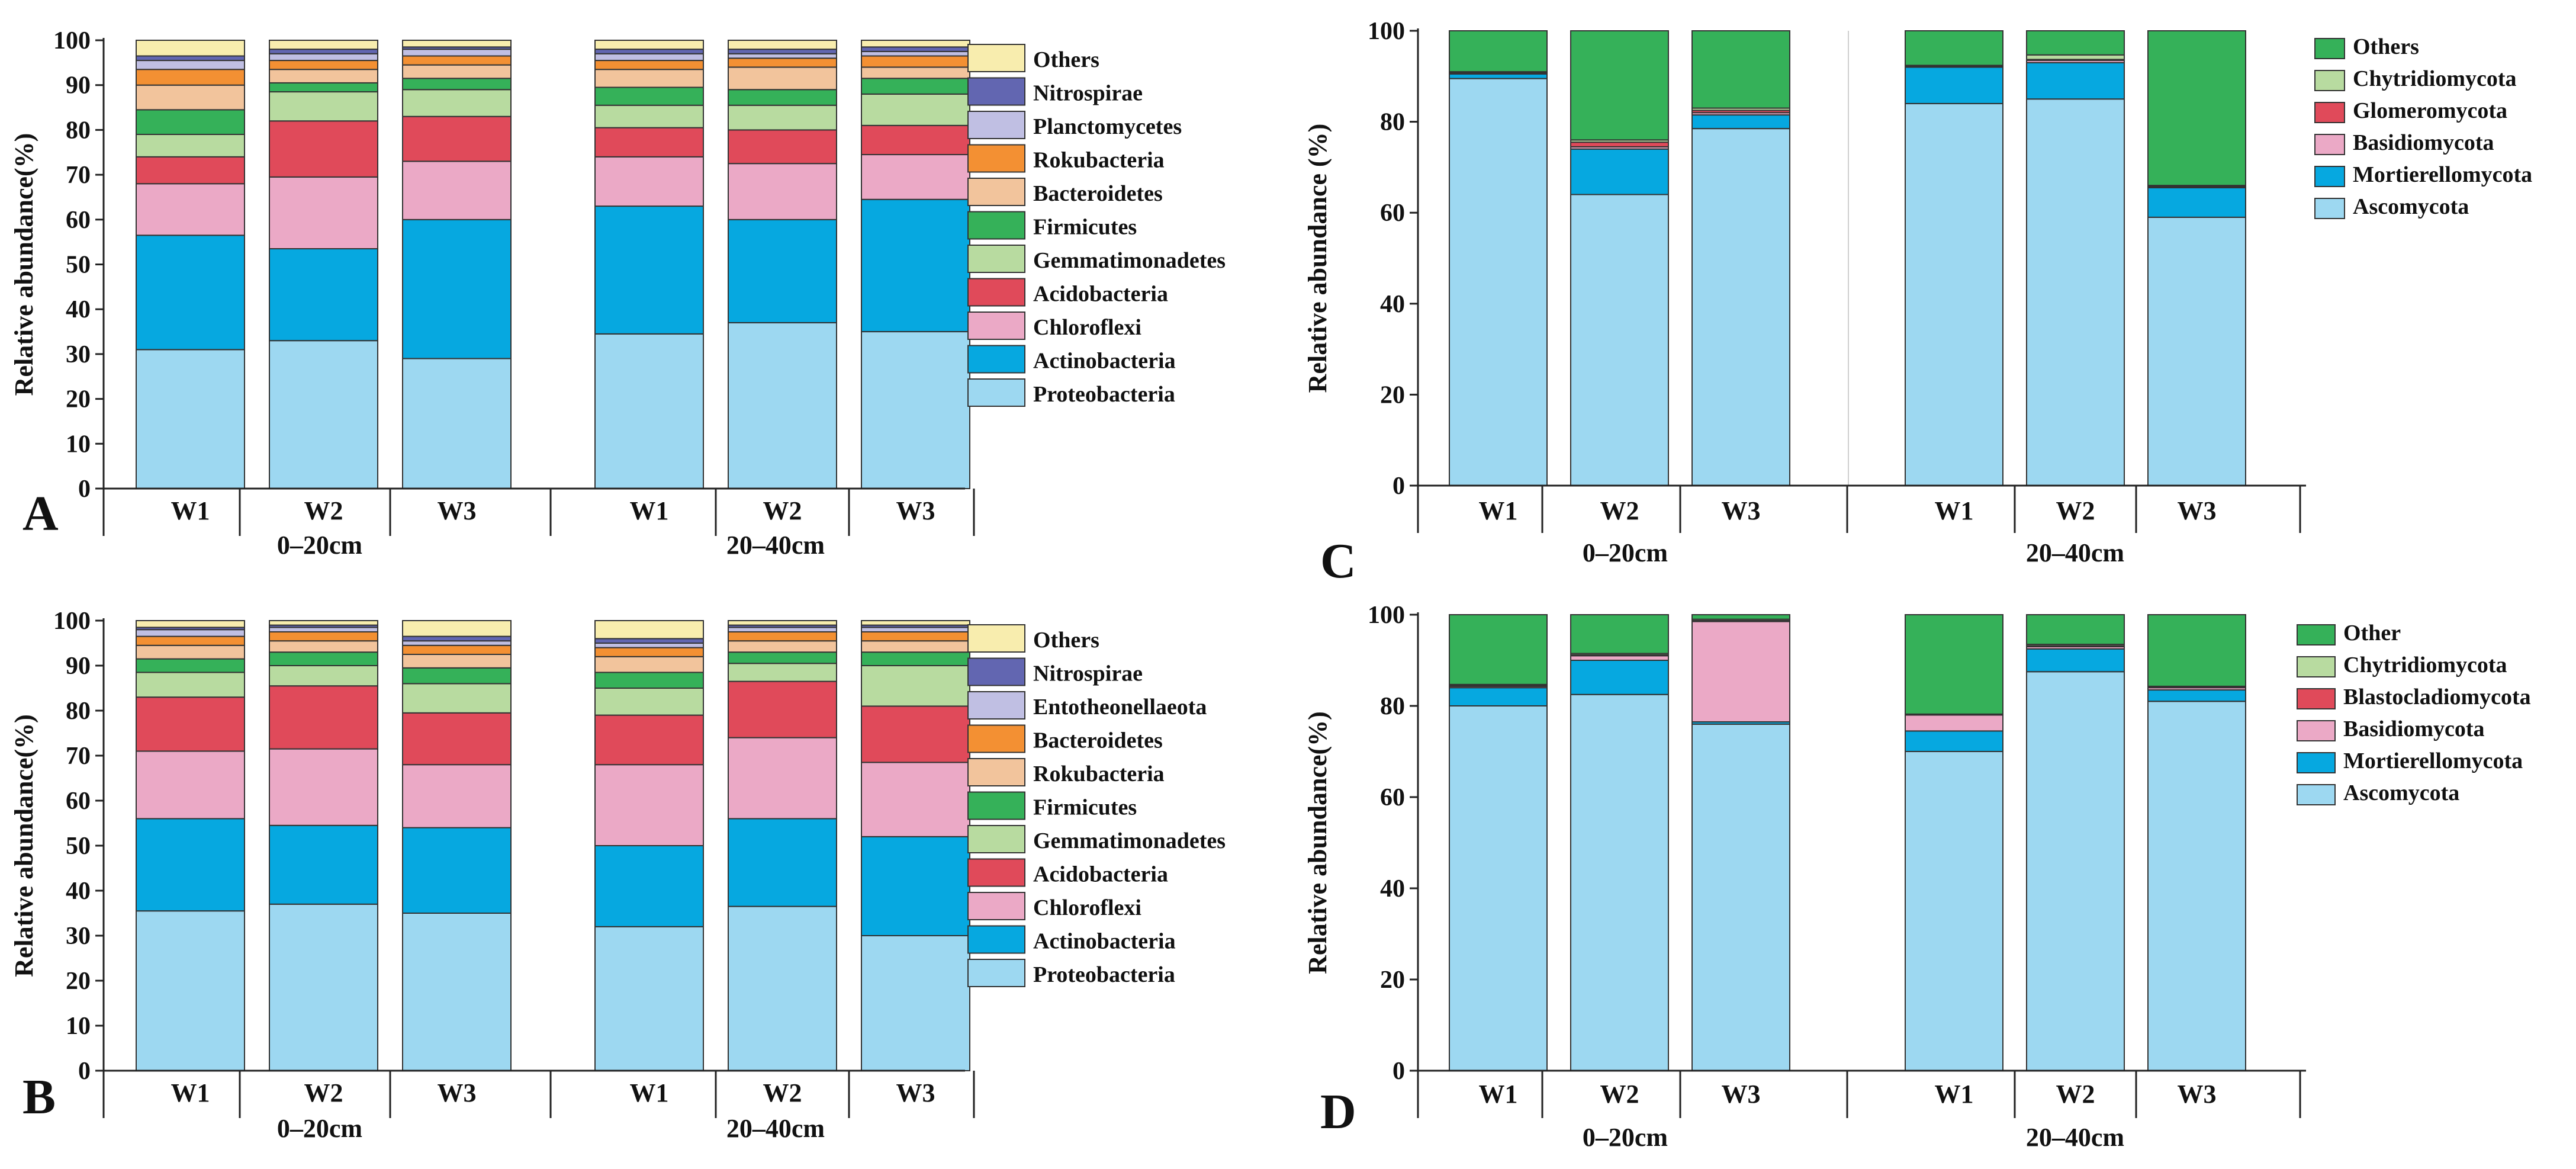 This screenshot has height=1169, width=2576. I want to click on panel-d-legend-label: Chytridiomycota, so click(2425, 665).